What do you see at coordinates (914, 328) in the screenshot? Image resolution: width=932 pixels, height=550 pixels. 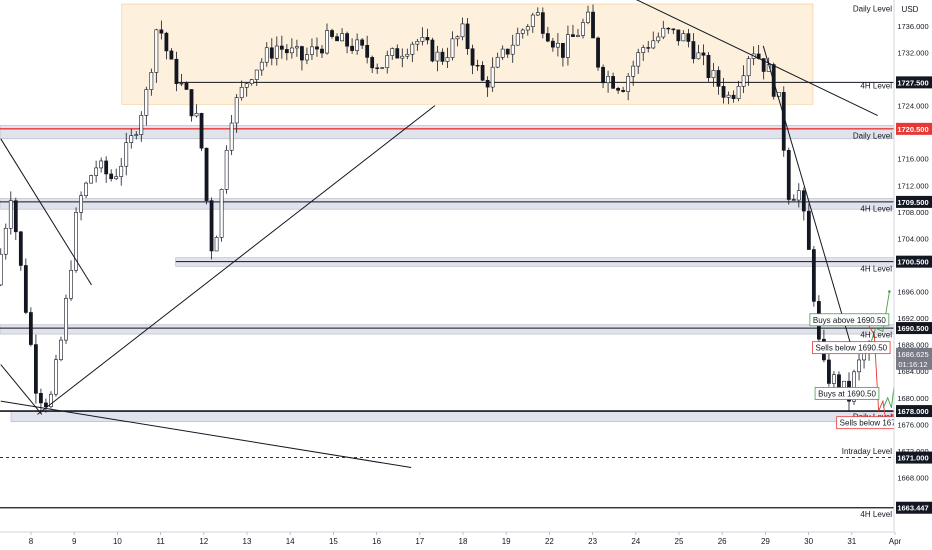 I see `price-tag: 1690.500` at bounding box center [914, 328].